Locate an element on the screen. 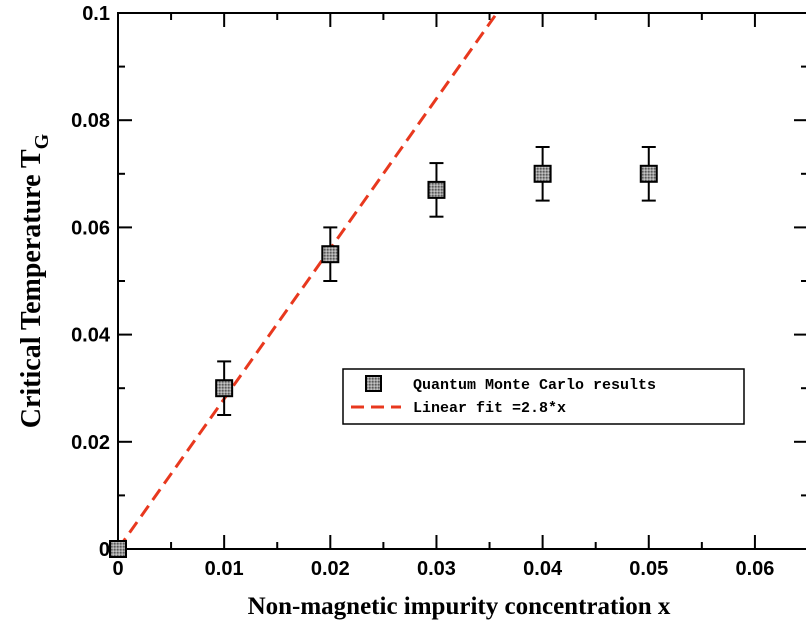 The image size is (806, 623). y-axis-title-main: Critical Temperature T is located at coordinates (31, 288).